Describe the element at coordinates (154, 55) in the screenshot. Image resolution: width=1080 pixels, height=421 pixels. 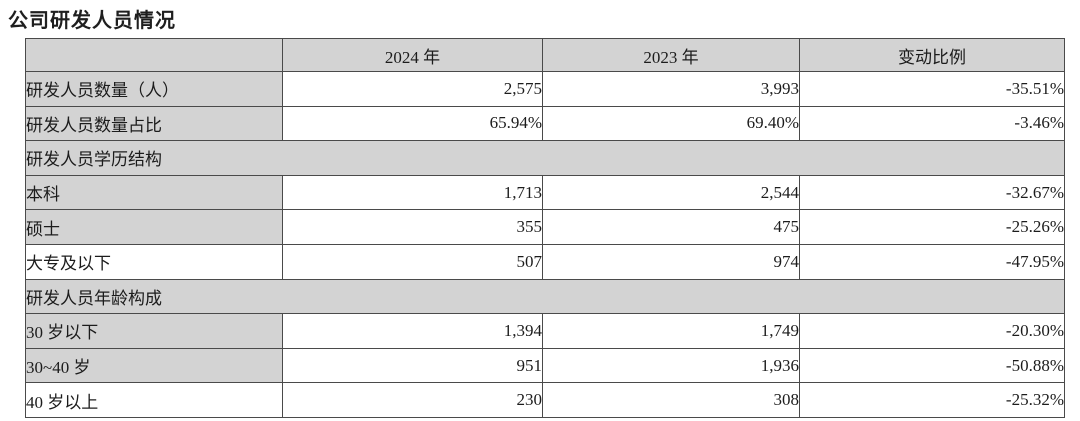
I see `column-header-label` at that location.